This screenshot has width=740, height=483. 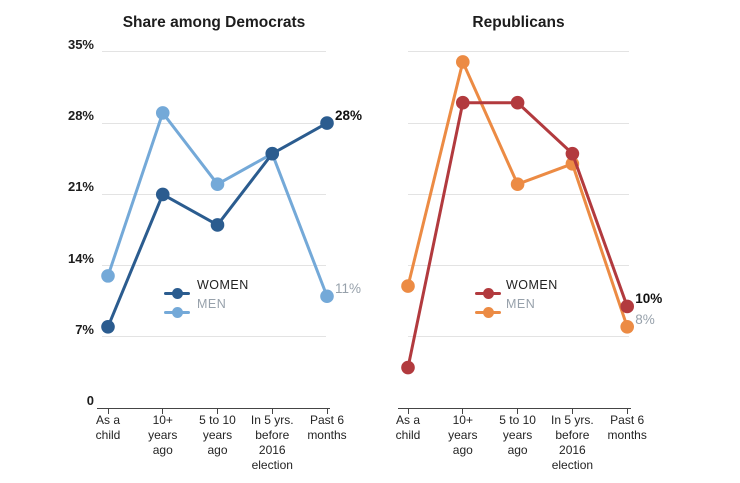 What do you see at coordinates (645, 319) in the screenshot?
I see `end-label-men: 8%` at bounding box center [645, 319].